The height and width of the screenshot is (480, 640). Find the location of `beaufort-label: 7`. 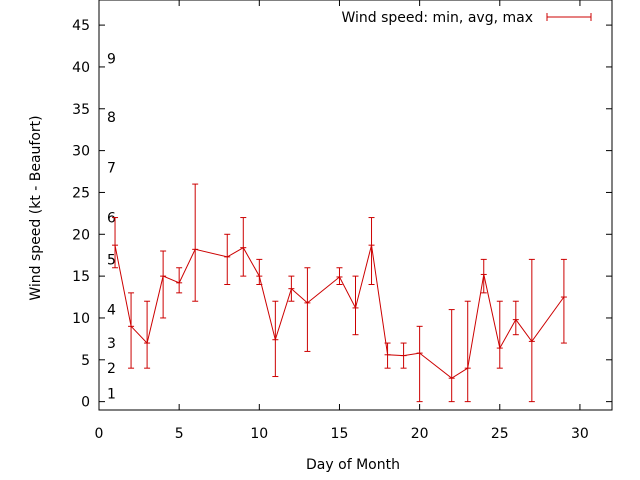

beaufort-label: 7 is located at coordinates (111, 168).